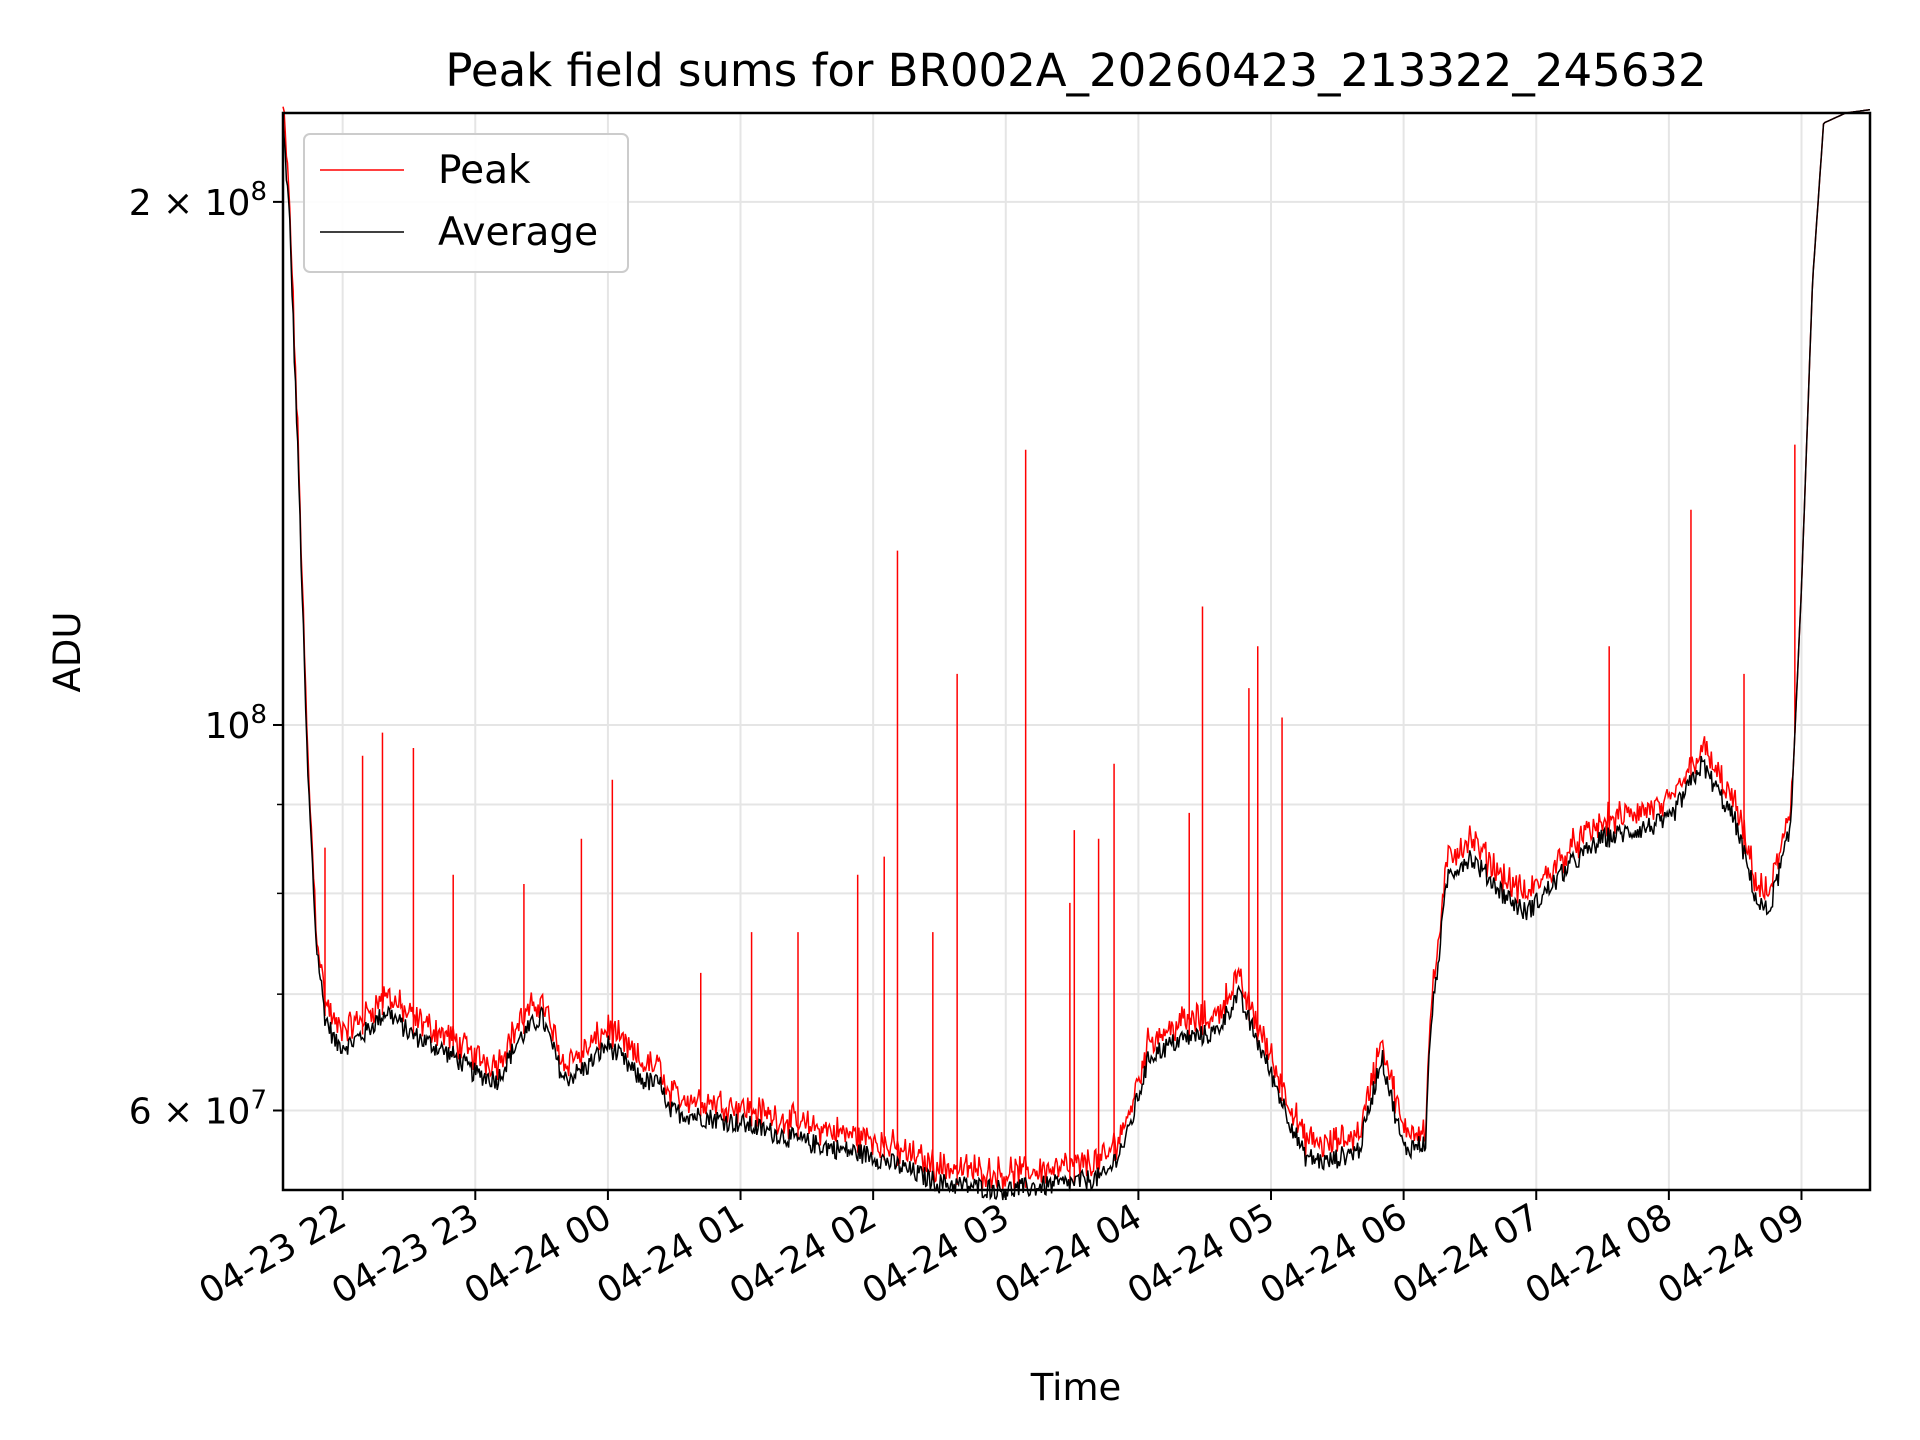  Describe the element at coordinates (803, 1254) in the screenshot. I see `x-tick-label: 04-24 02` at that location.